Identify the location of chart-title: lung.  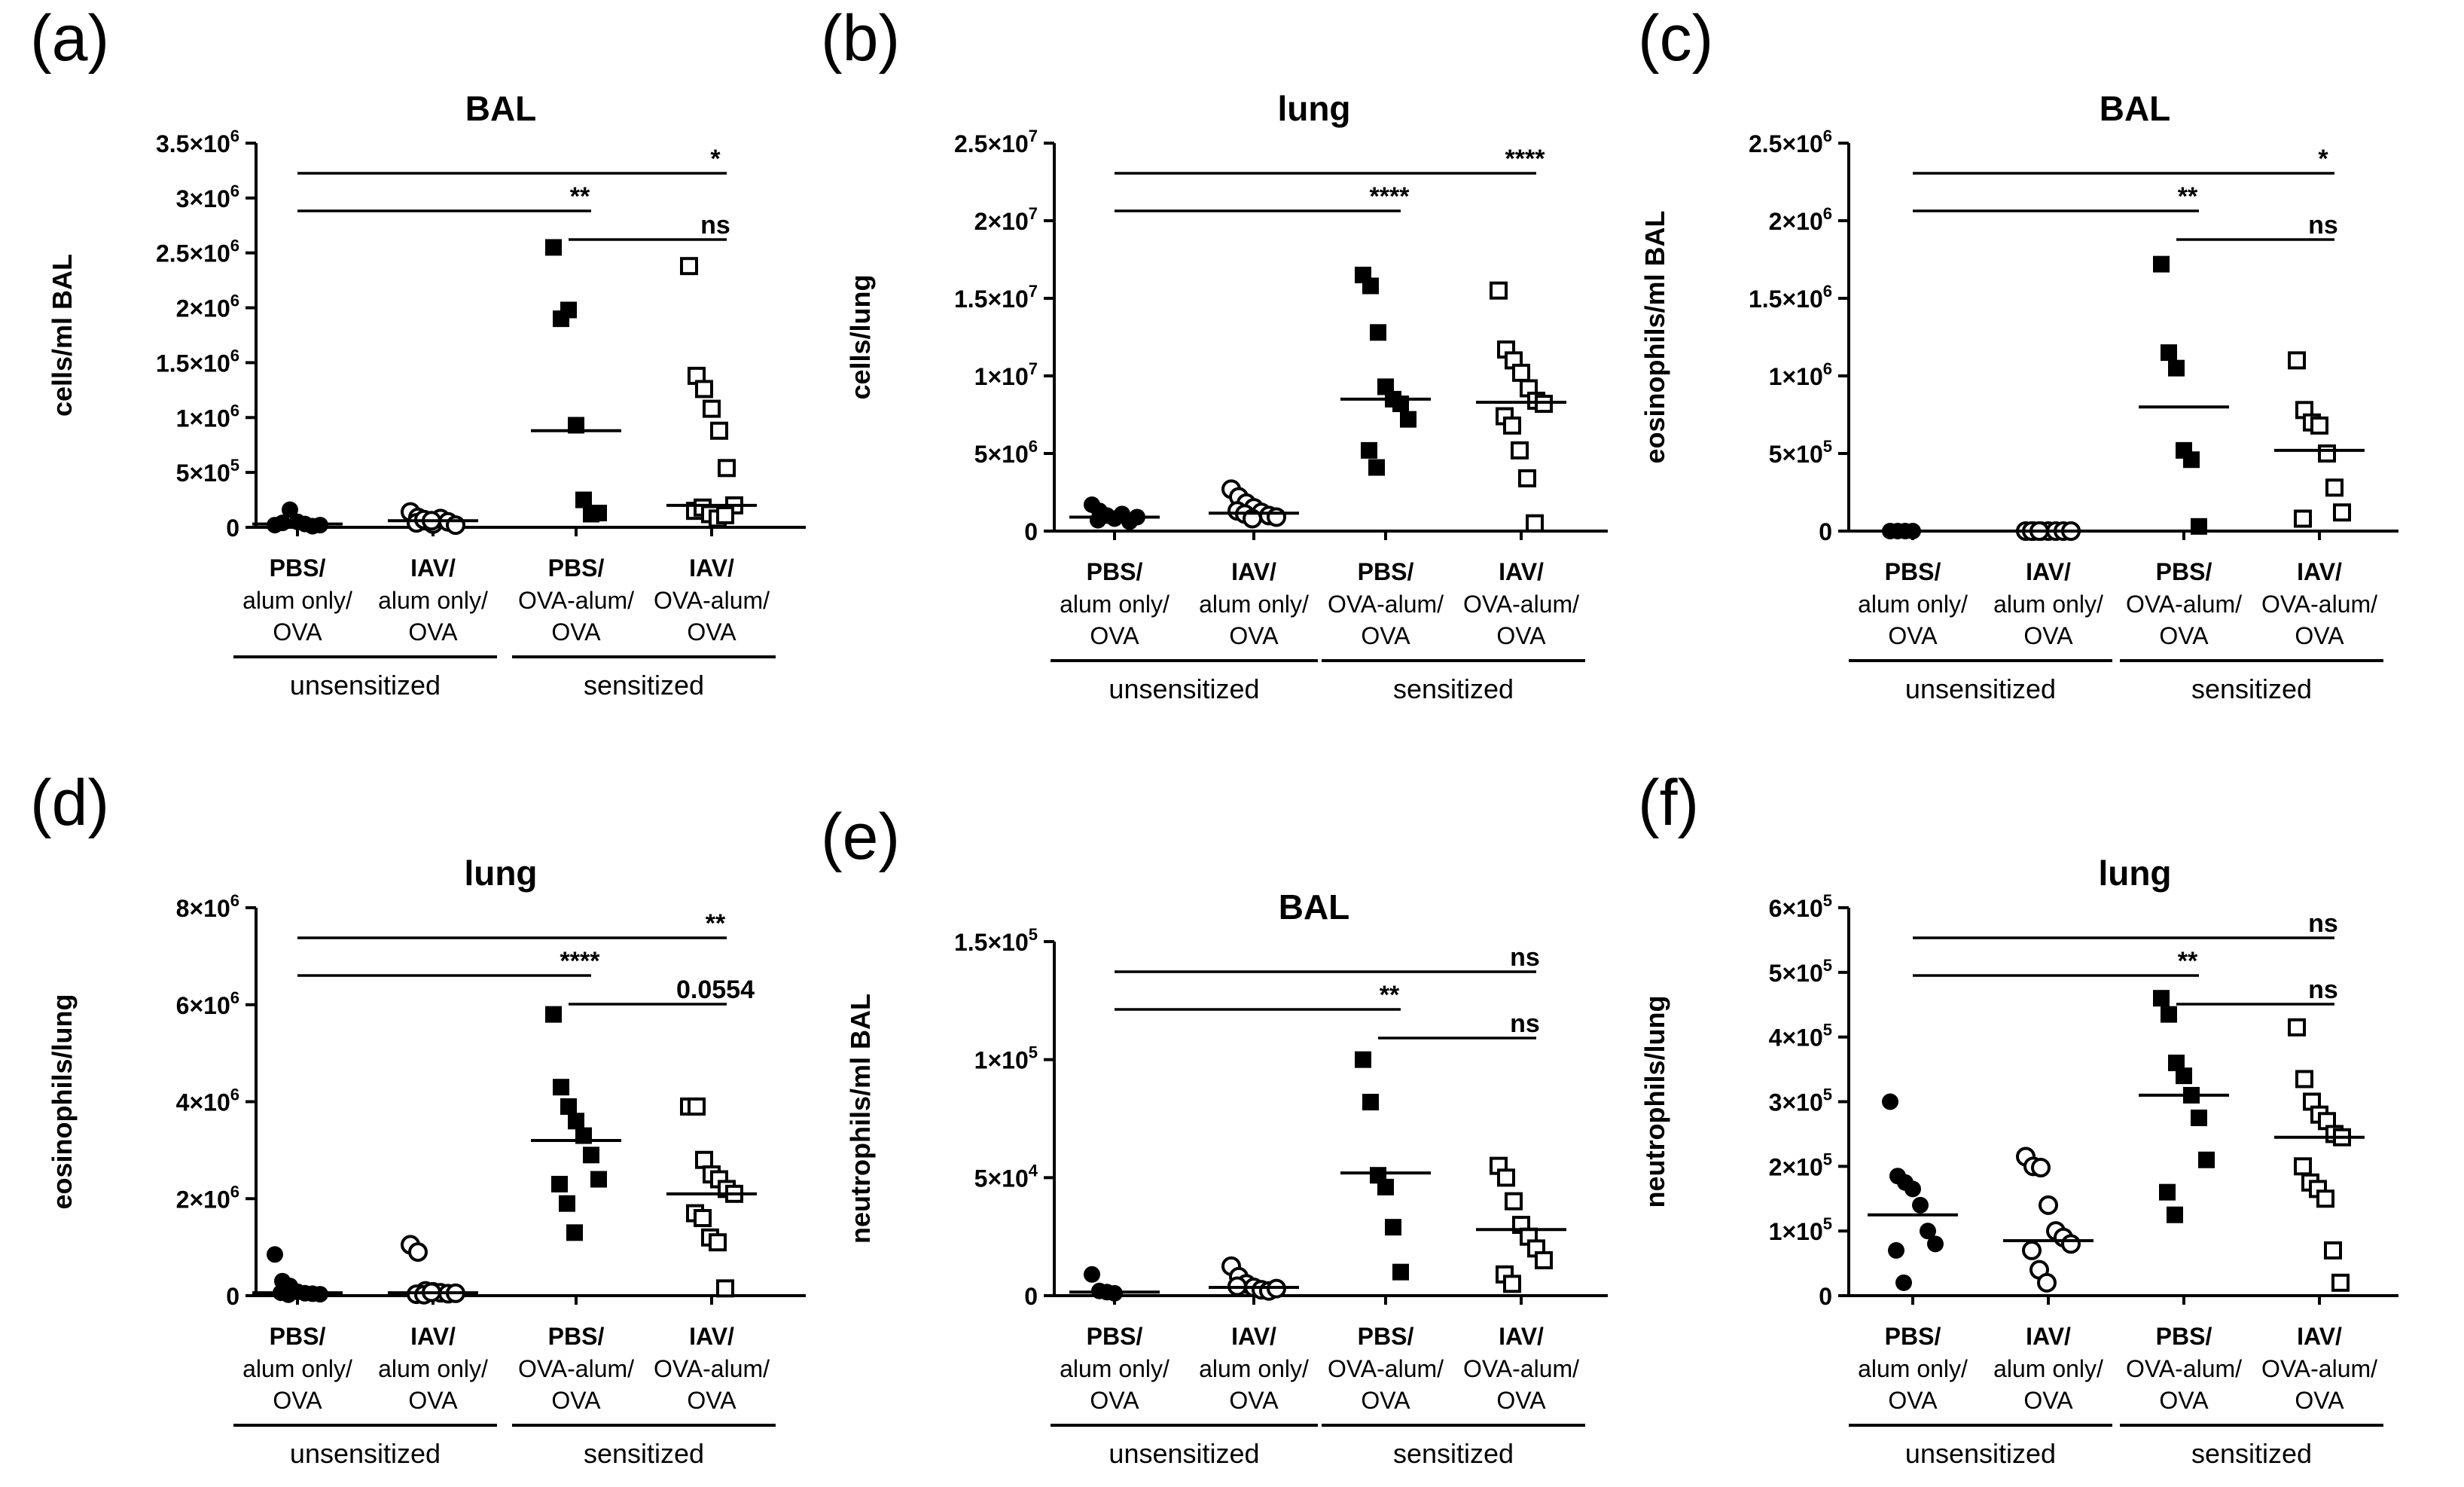
(1313, 109).